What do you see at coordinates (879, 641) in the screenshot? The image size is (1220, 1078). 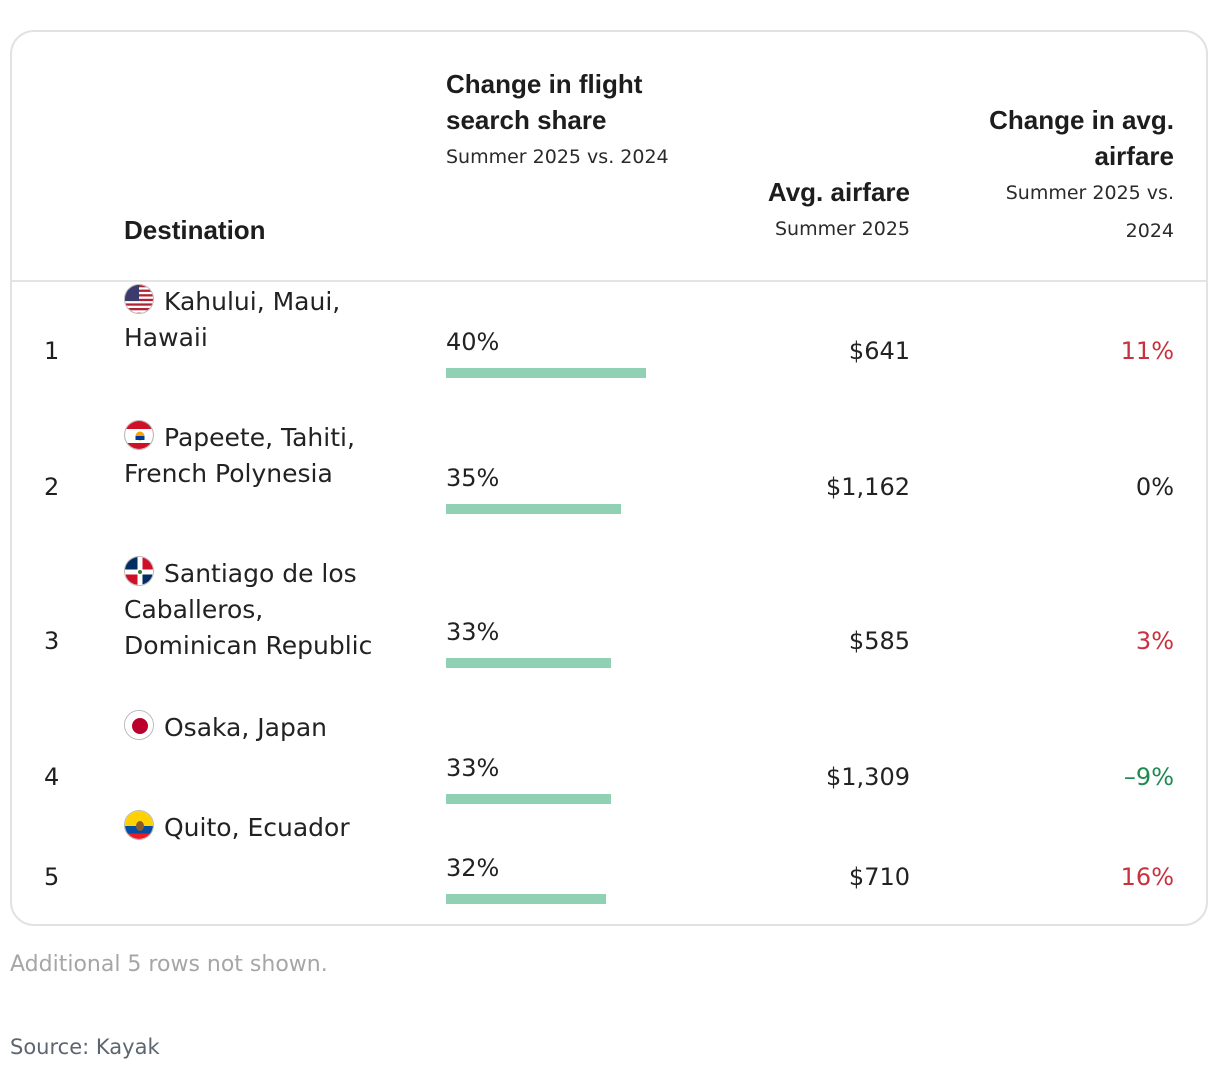 I see `row-avg-airfare: $585` at bounding box center [879, 641].